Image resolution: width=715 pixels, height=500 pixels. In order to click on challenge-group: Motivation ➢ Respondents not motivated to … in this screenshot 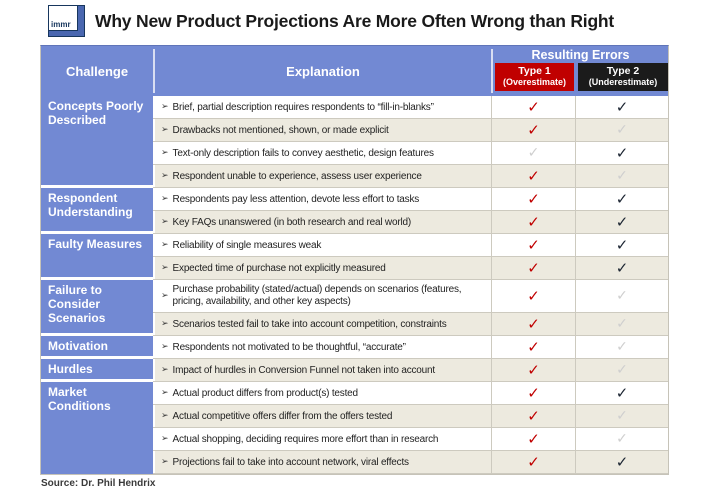, I will do `click(354, 347)`.